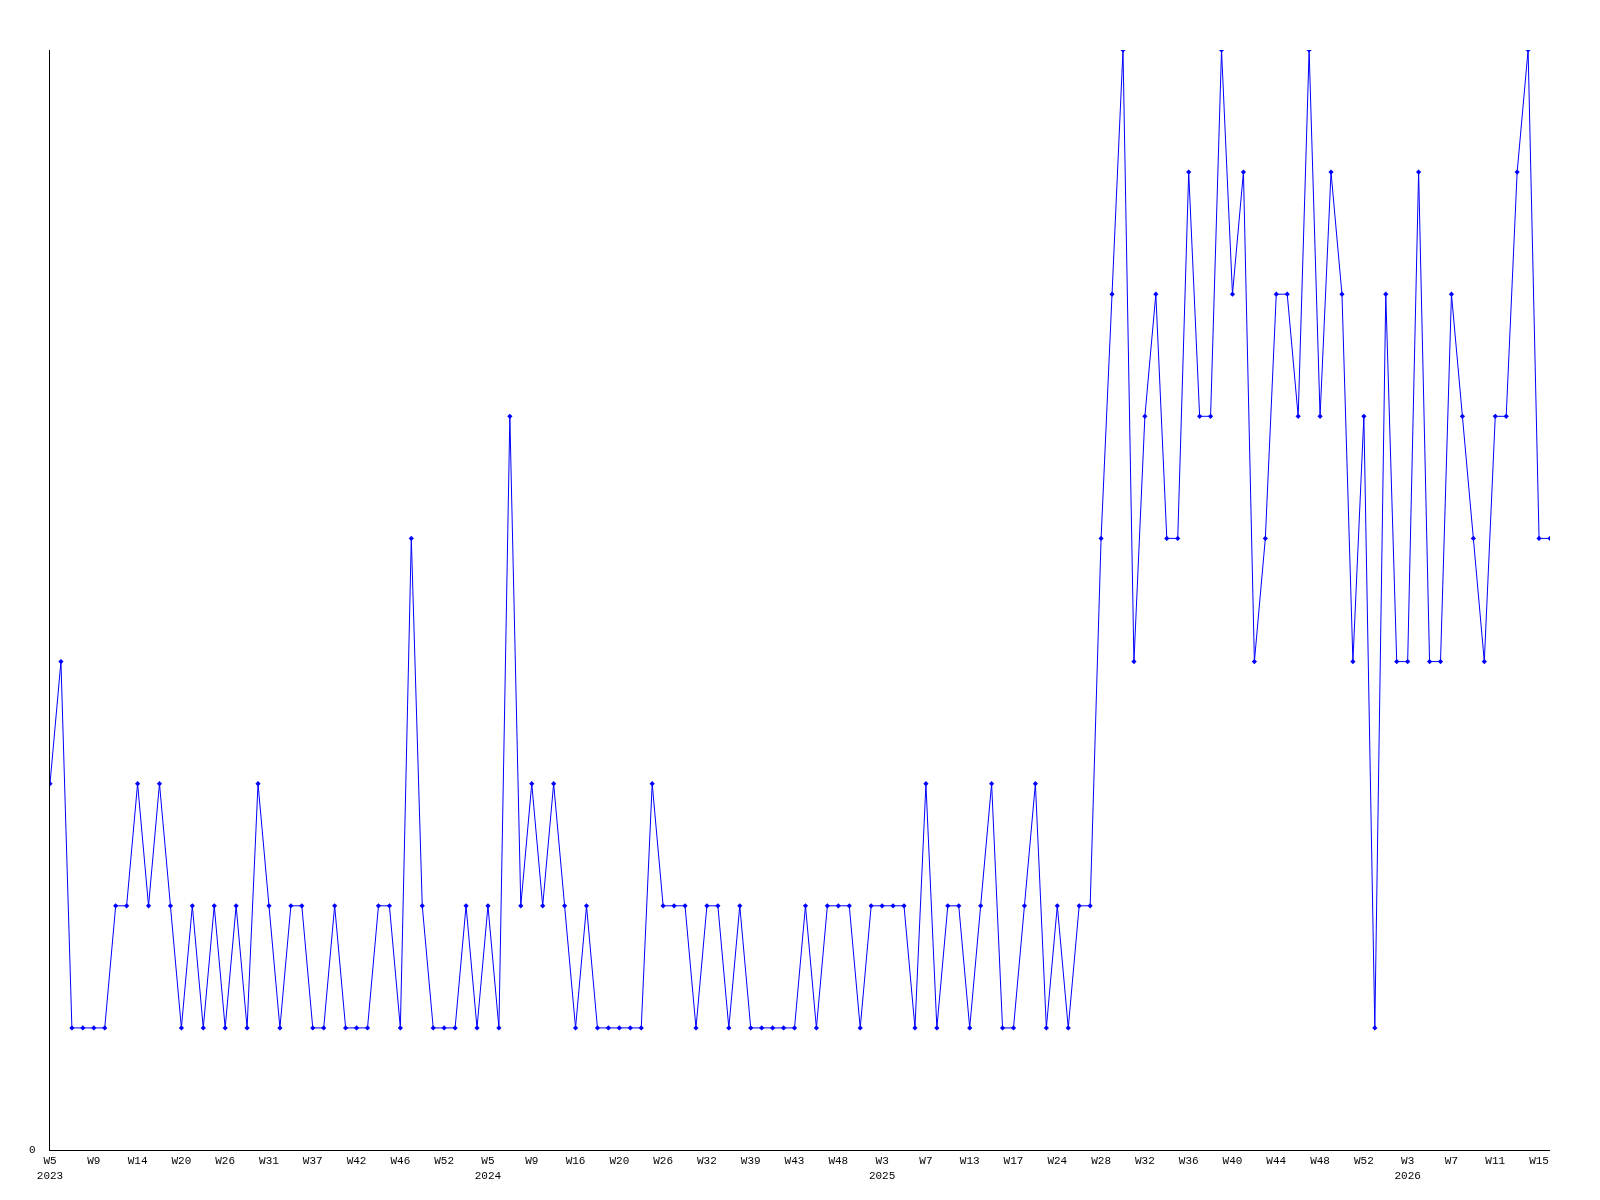 The image size is (1600, 1200). I want to click on x-tick-label: W16, so click(575, 1161).